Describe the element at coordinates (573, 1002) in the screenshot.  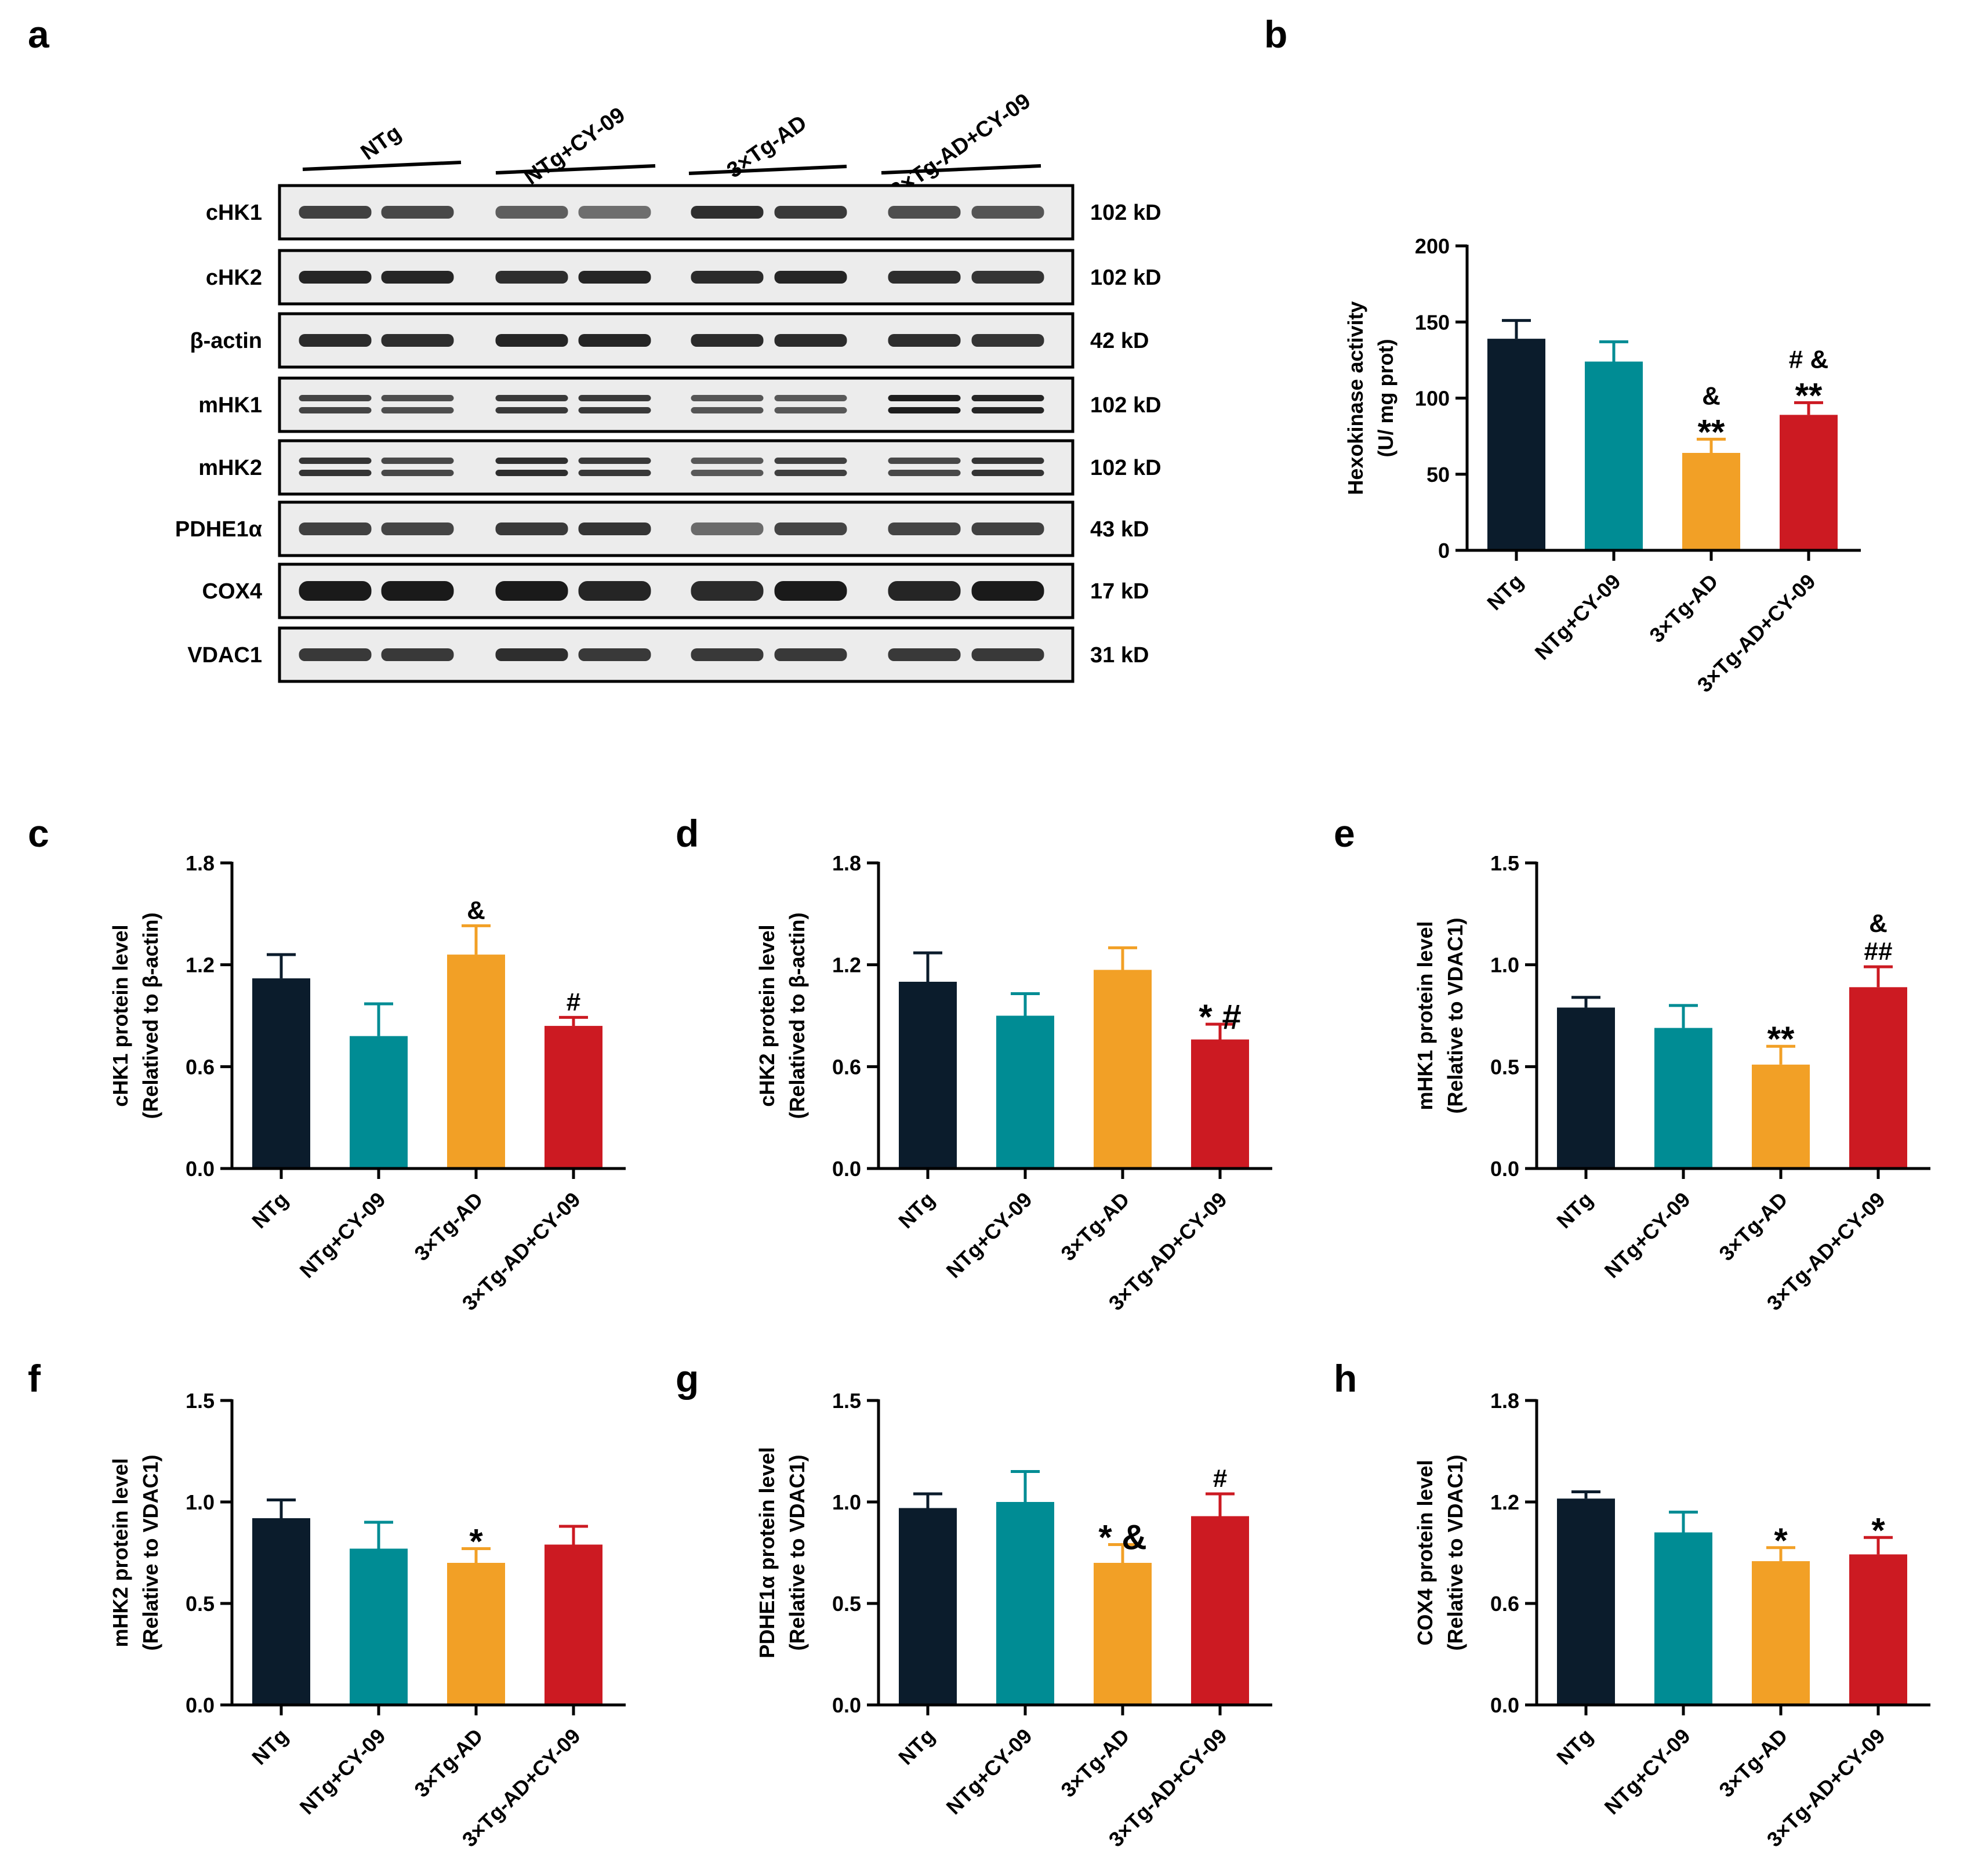
I see `significance-mark: #` at that location.